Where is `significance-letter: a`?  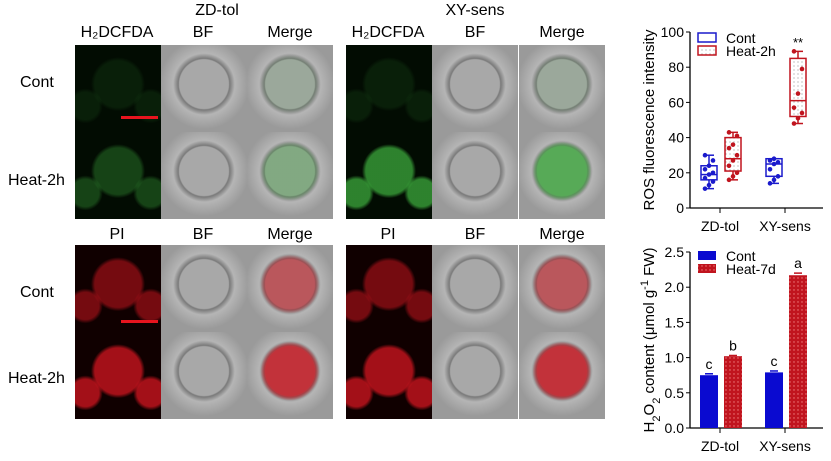
significance-letter: a is located at coordinates (798, 263).